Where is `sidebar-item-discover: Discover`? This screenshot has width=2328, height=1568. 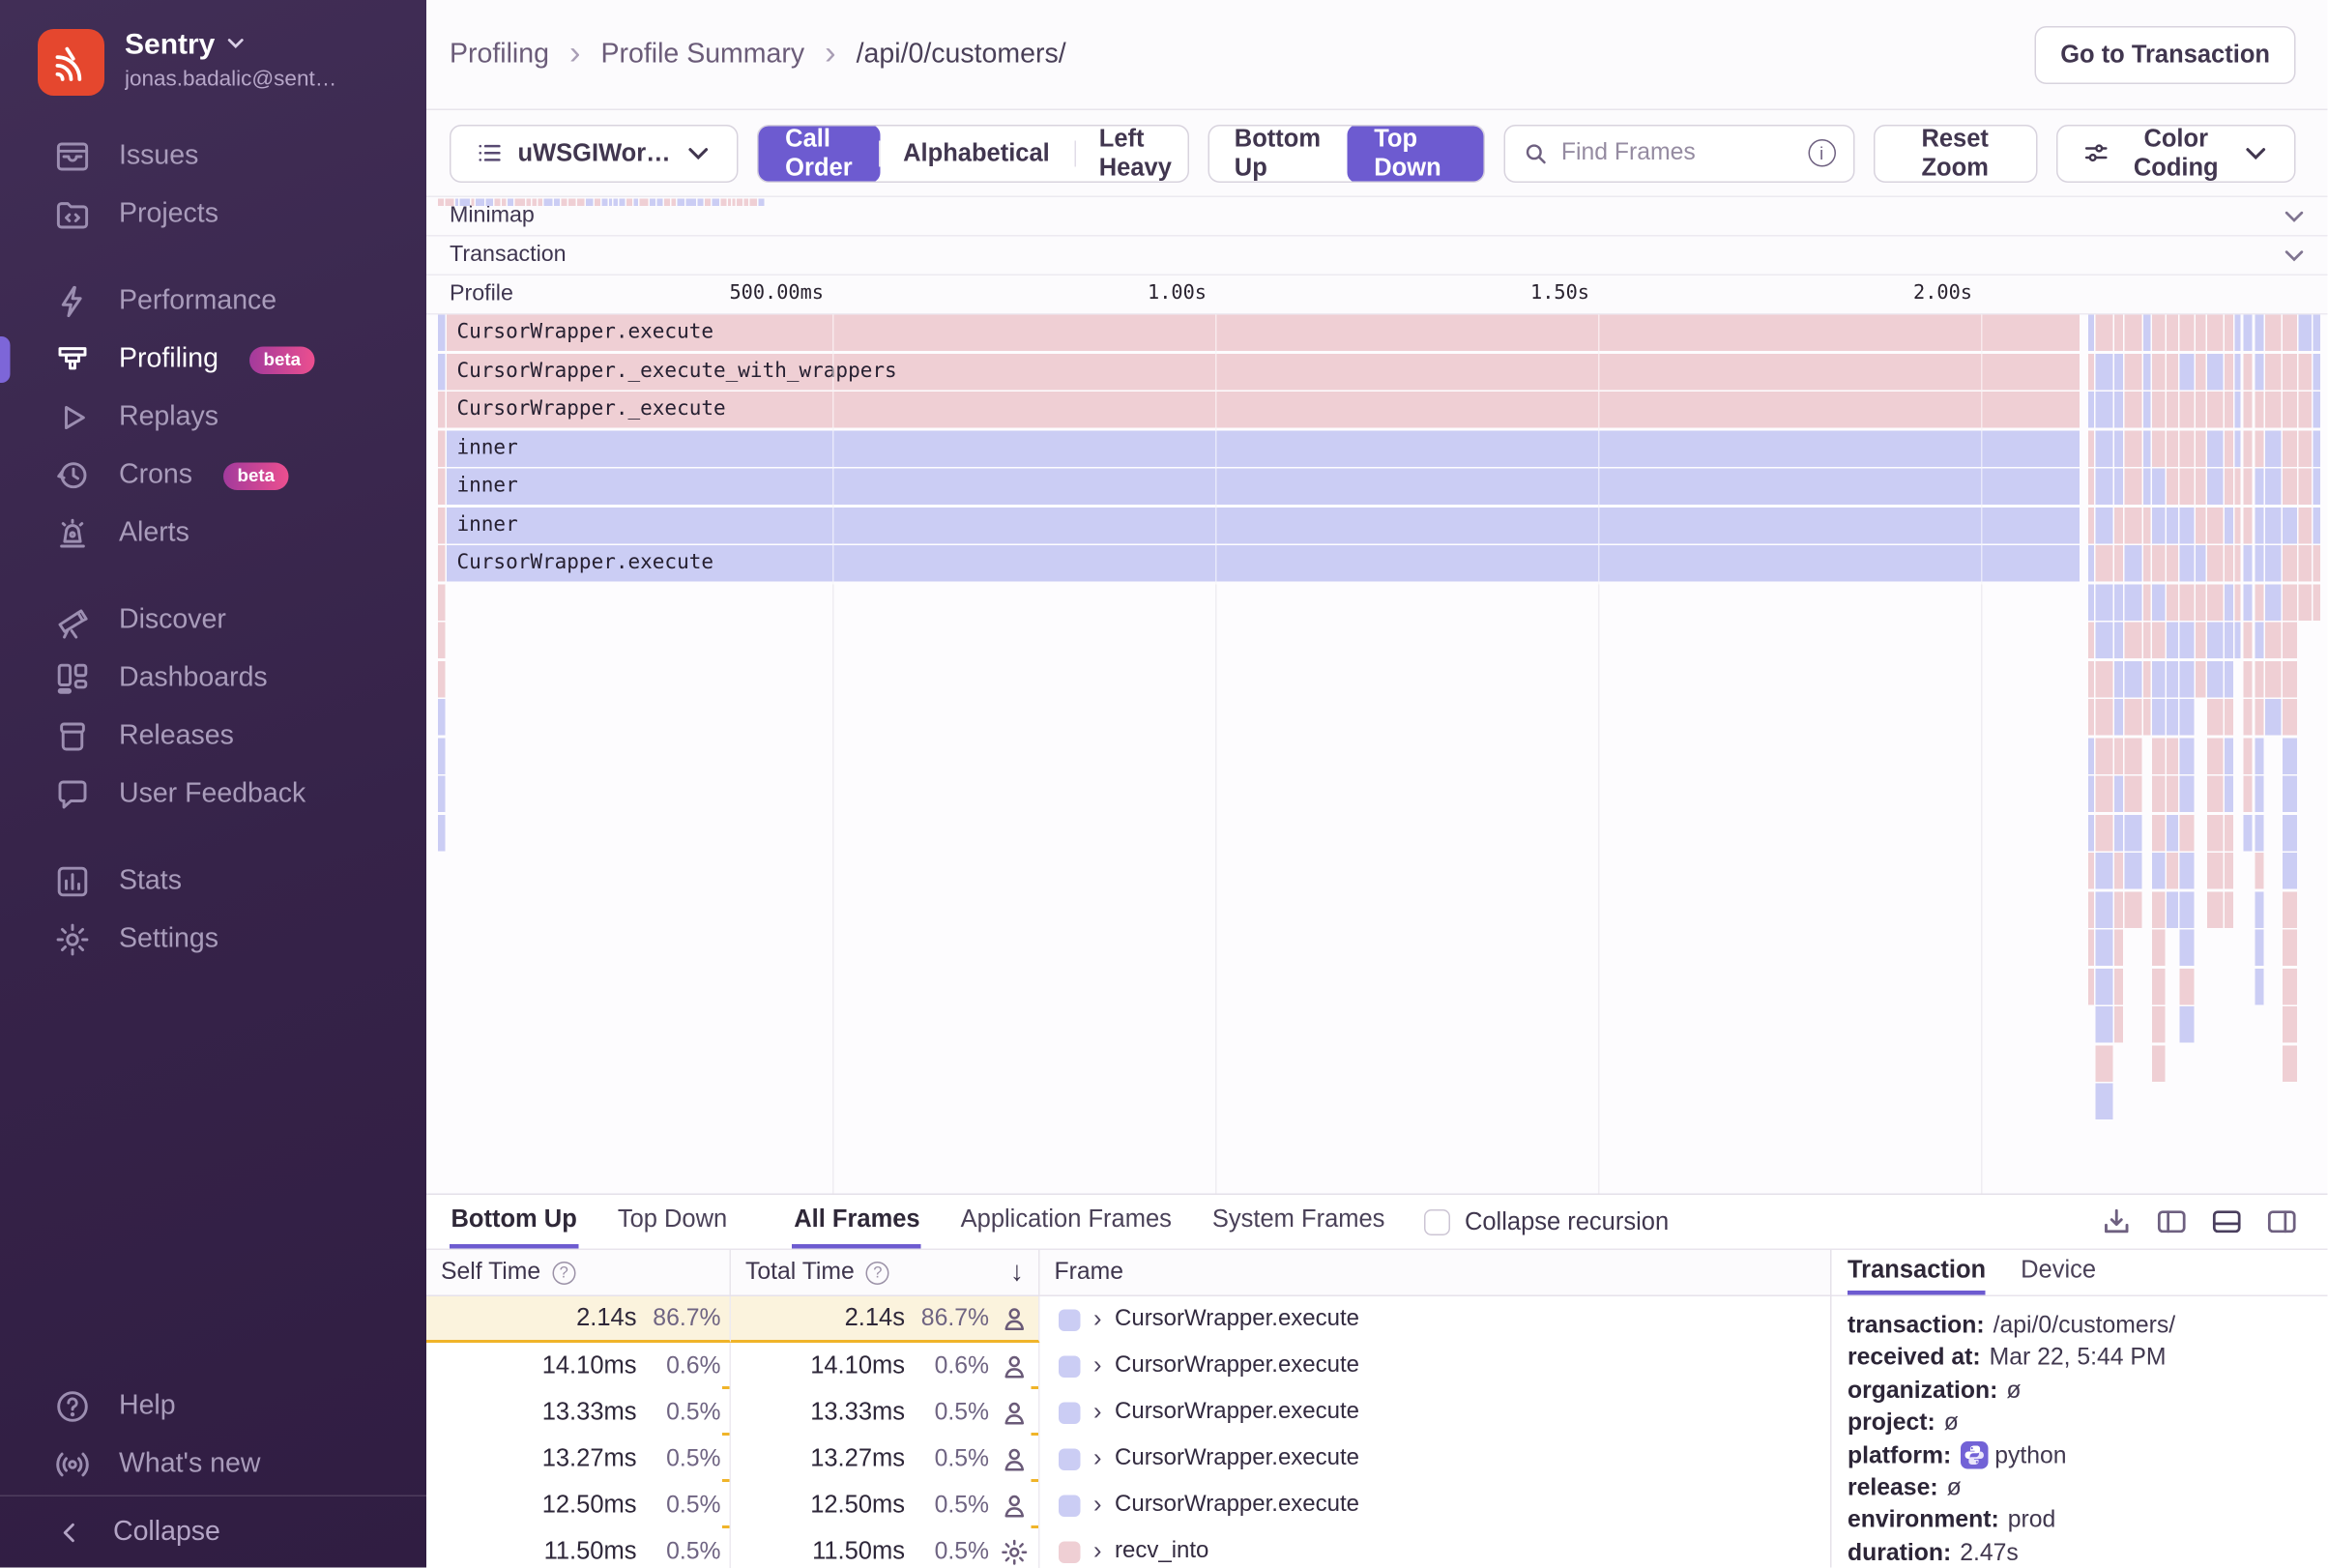
sidebar-item-discover: Discover is located at coordinates (213, 621).